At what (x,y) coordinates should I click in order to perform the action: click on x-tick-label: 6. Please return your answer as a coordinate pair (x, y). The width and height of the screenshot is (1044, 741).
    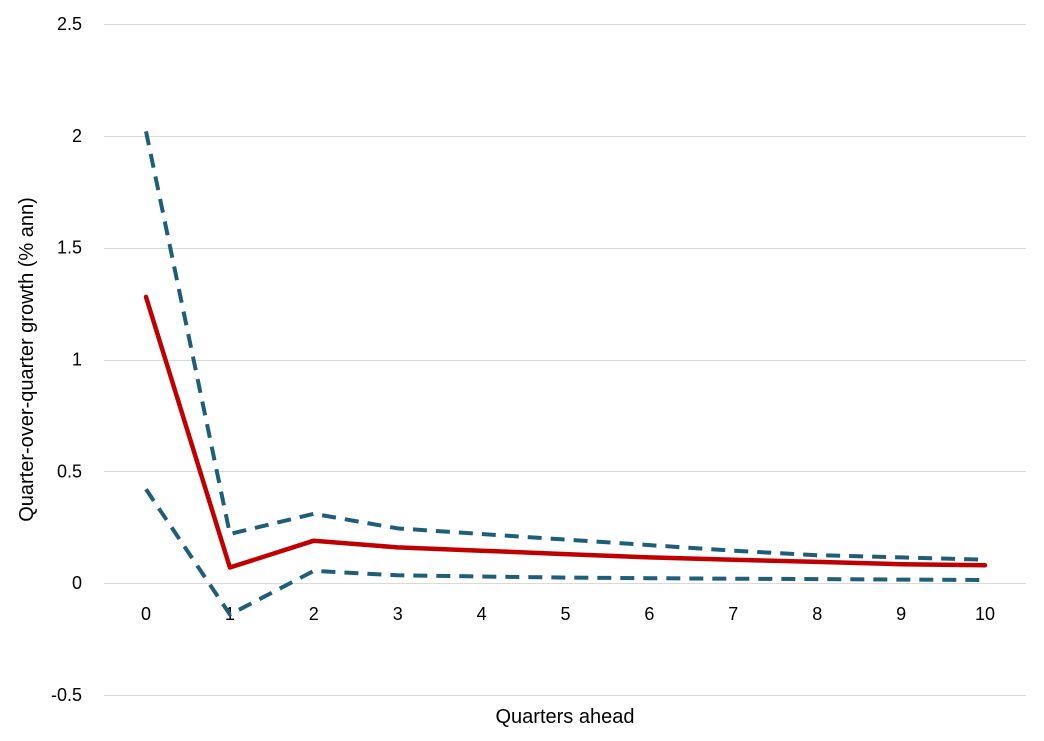
    Looking at the image, I should click on (649, 614).